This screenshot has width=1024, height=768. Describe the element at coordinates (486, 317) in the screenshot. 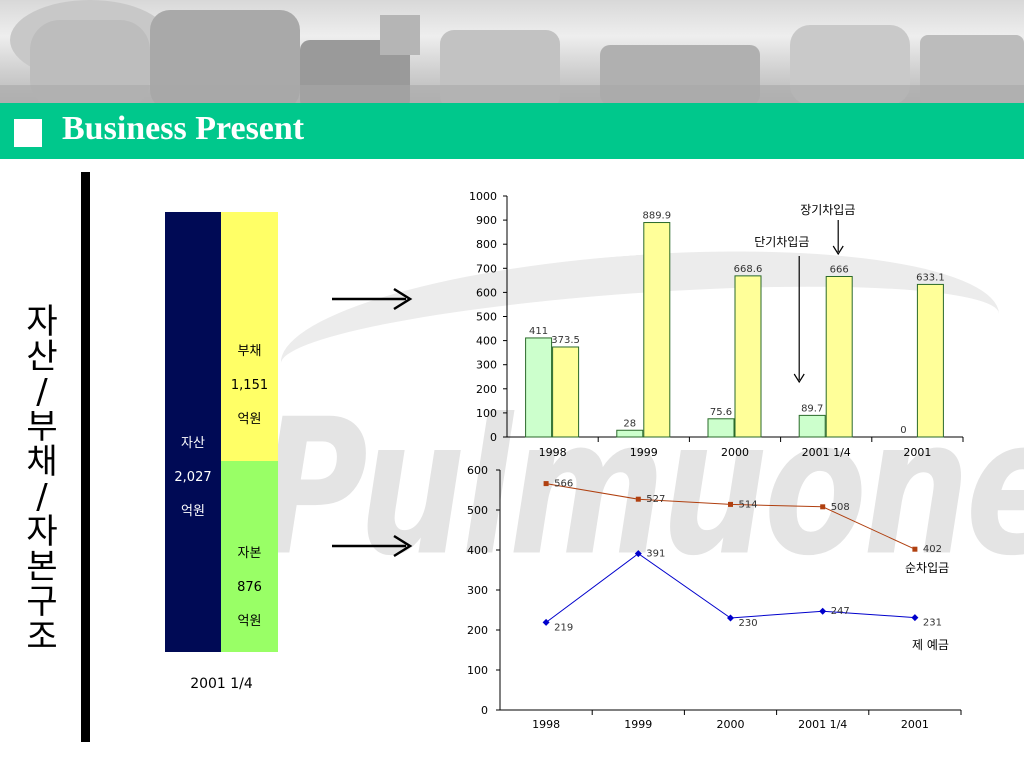

I see `bar-y-tick-label: 500` at that location.